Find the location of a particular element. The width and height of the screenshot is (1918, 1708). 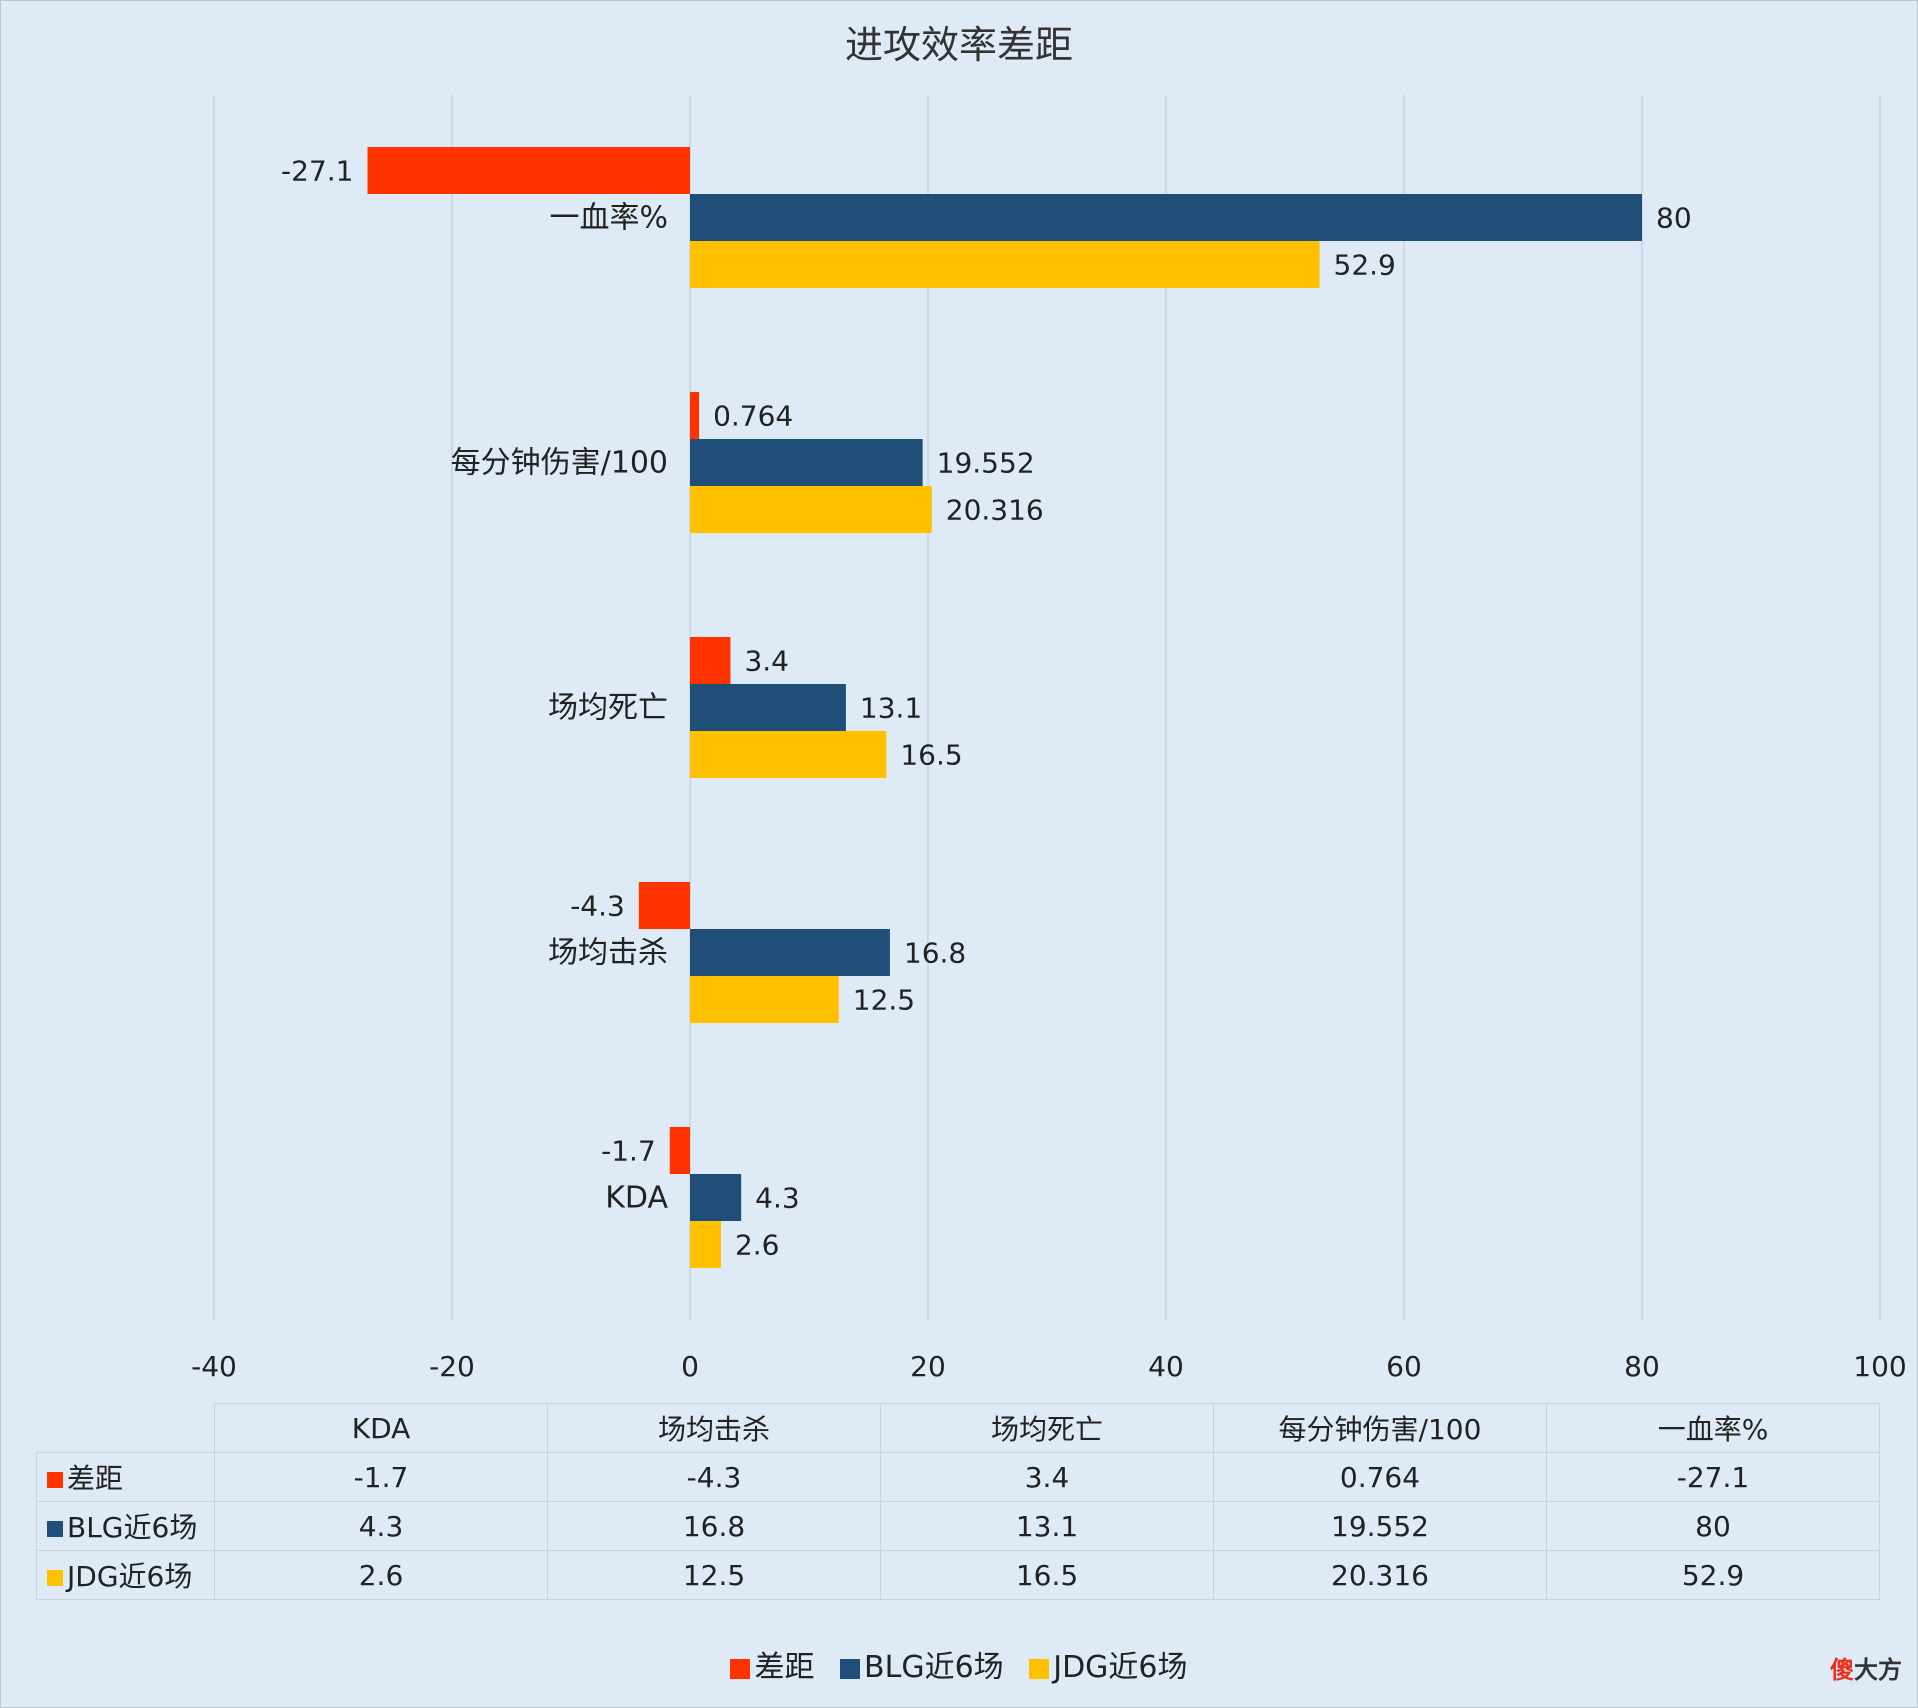

table-cell: 4.3 is located at coordinates (381, 1526).